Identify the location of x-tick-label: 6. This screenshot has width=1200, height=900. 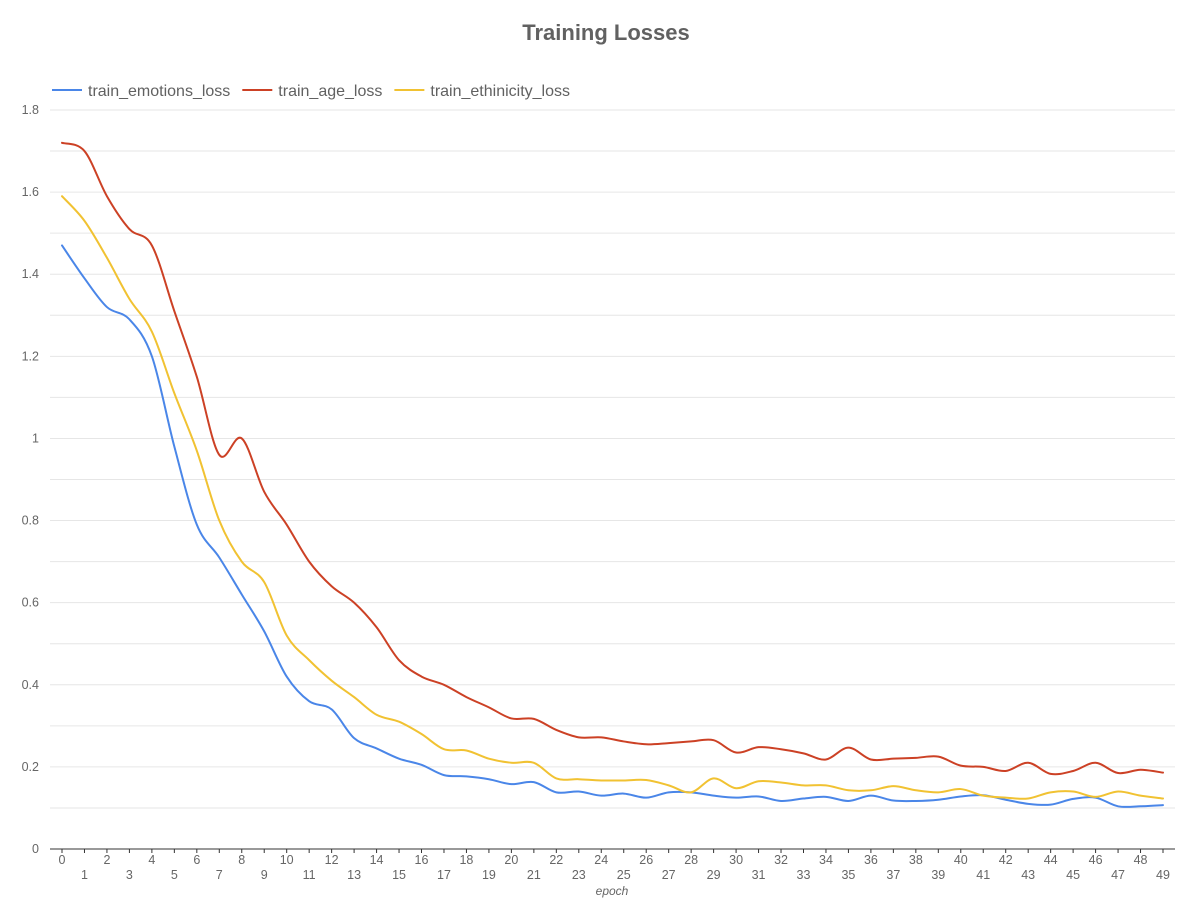
(196, 860).